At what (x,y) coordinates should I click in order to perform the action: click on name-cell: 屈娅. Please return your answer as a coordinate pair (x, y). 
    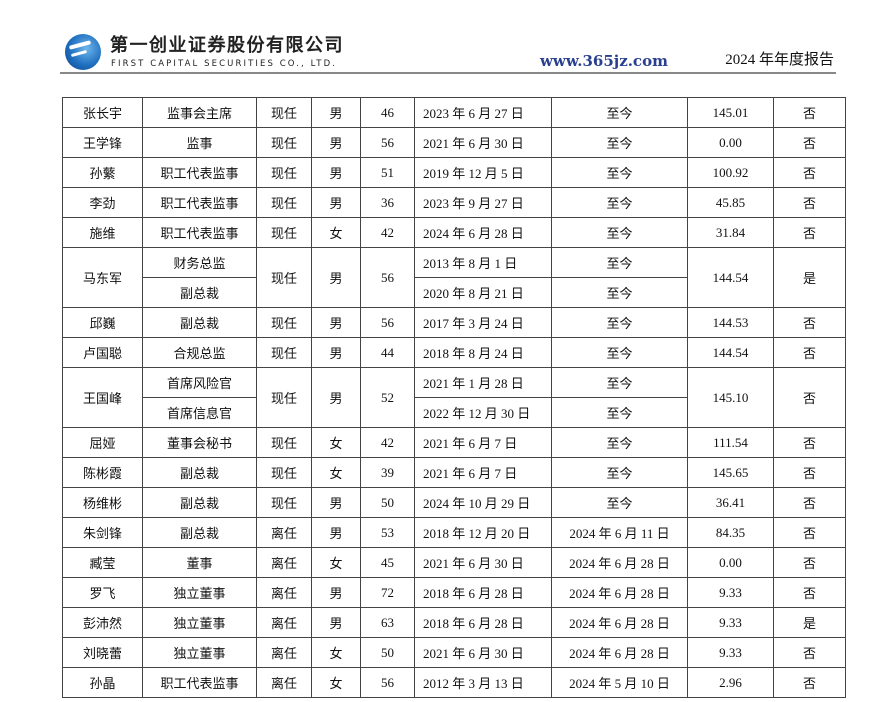
    Looking at the image, I should click on (102, 442).